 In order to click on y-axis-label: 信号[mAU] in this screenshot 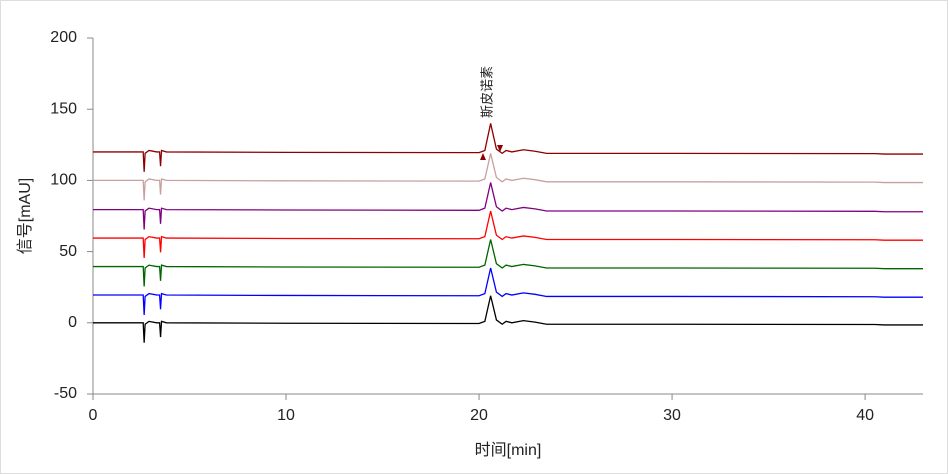, I will do `click(25, 216)`.